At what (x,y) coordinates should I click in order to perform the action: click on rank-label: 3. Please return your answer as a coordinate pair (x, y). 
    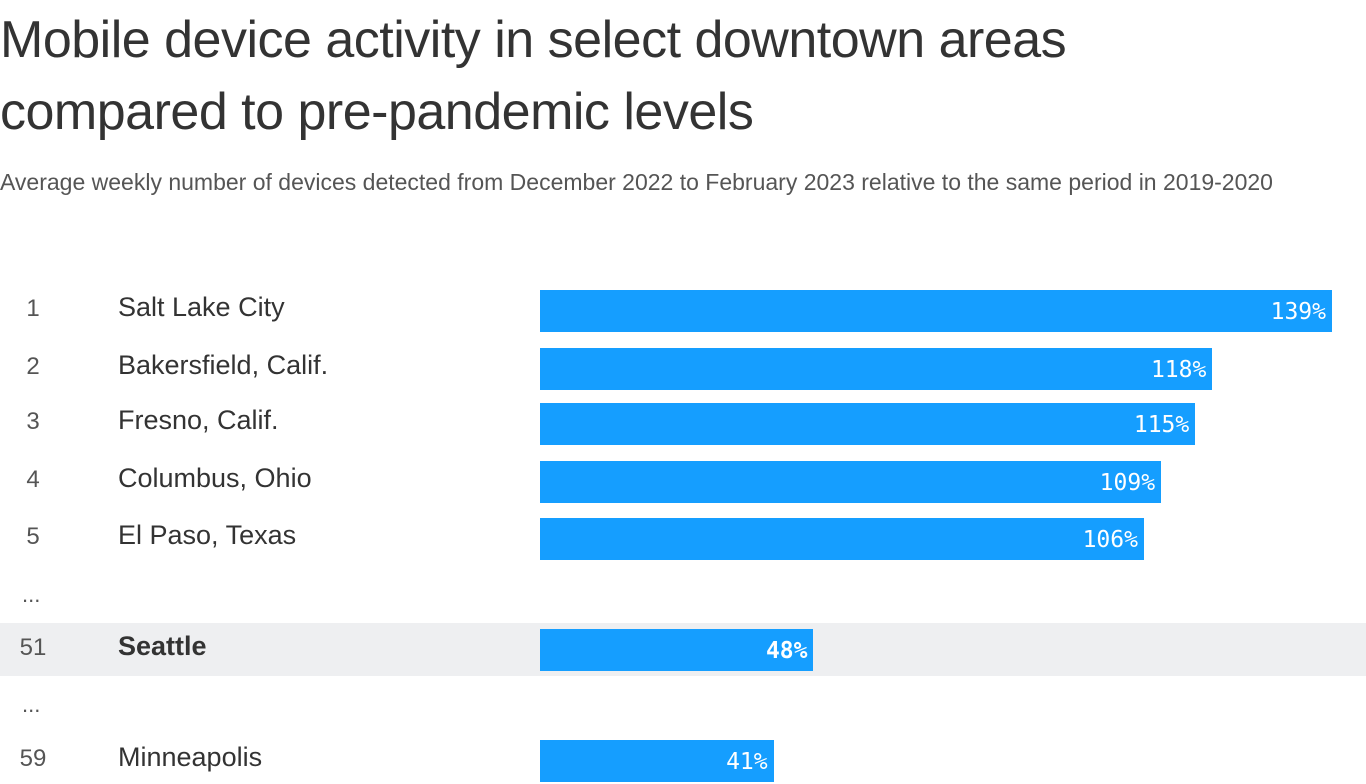
    Looking at the image, I should click on (33, 421).